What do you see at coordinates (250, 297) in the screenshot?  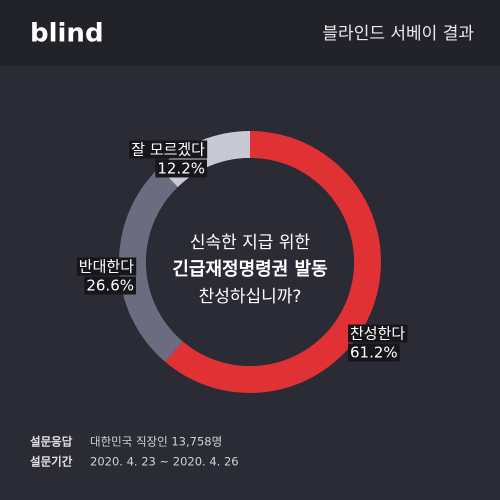 I see `question-line: 찬성하십니까?` at bounding box center [250, 297].